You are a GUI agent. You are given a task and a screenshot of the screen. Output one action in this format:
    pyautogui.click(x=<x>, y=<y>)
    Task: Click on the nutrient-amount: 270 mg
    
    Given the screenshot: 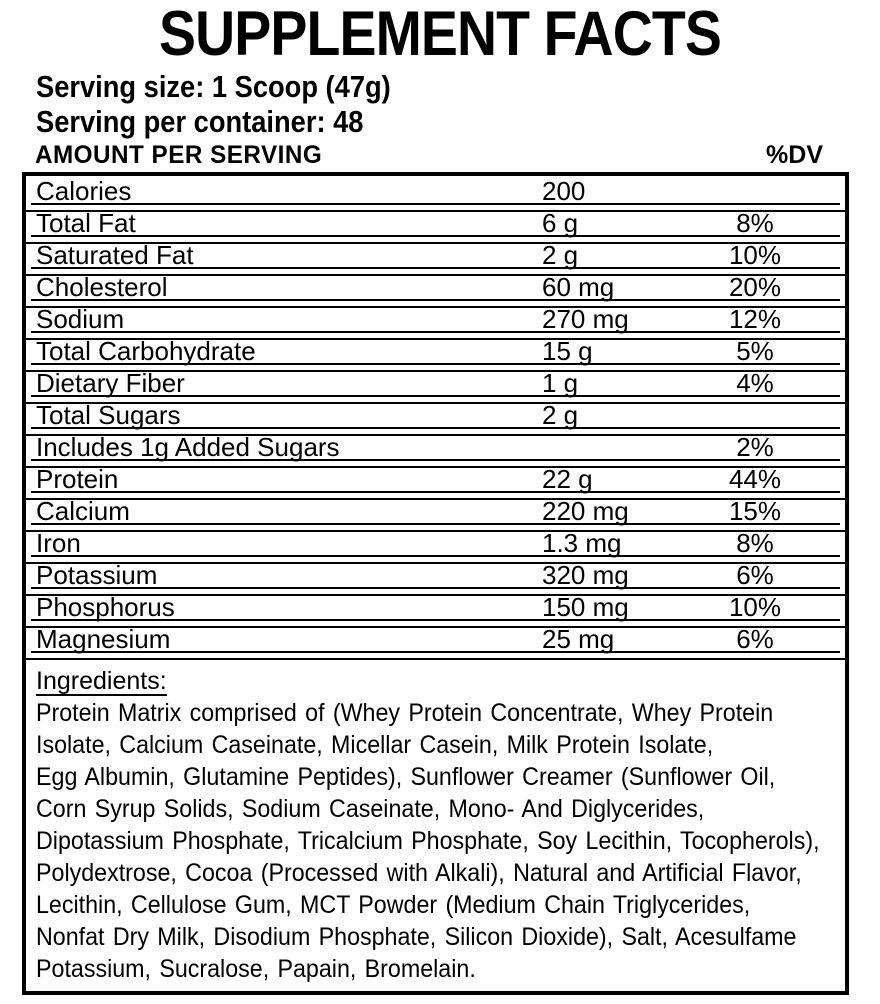 What is the action you would take?
    pyautogui.click(x=585, y=319)
    